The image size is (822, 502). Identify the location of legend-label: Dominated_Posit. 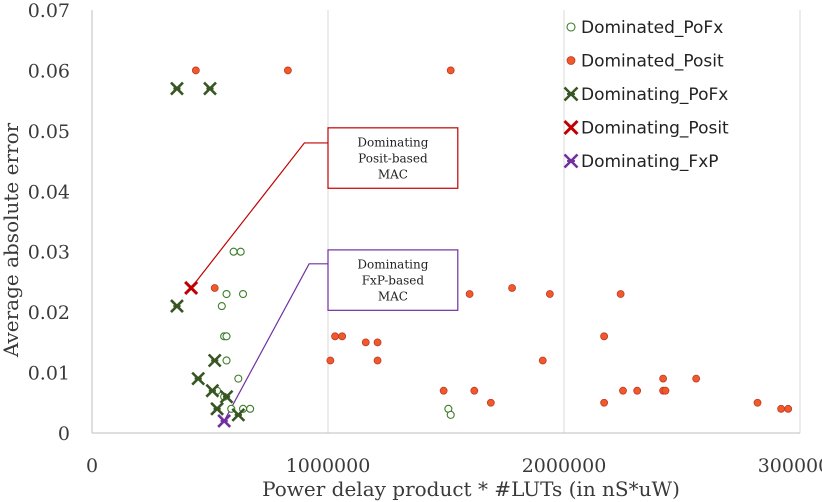
(652, 62).